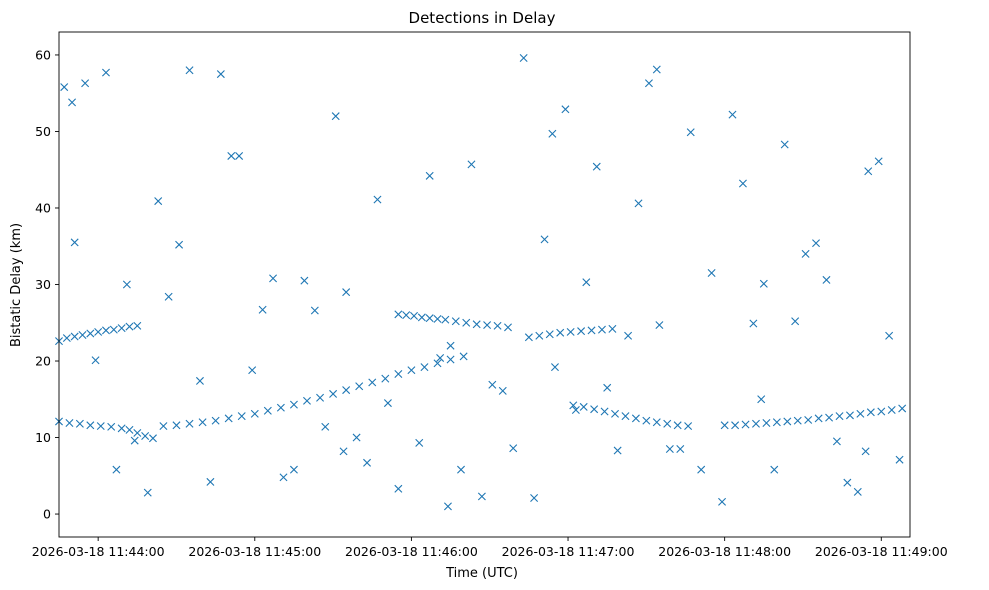  What do you see at coordinates (43, 207) in the screenshot?
I see `y-tick-label: 40` at bounding box center [43, 207].